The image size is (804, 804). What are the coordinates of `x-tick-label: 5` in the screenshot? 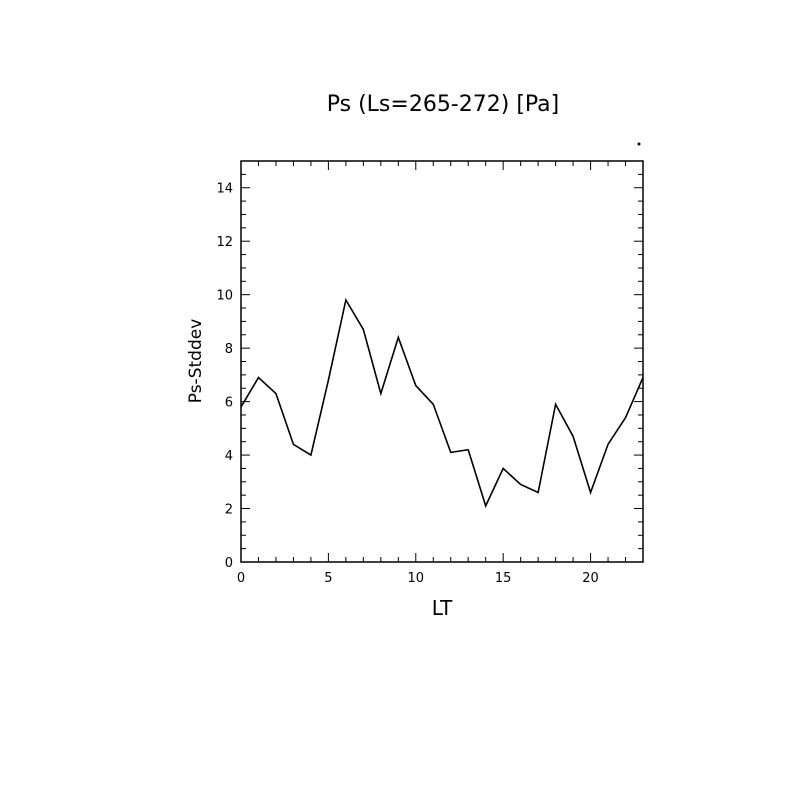 It's located at (328, 578).